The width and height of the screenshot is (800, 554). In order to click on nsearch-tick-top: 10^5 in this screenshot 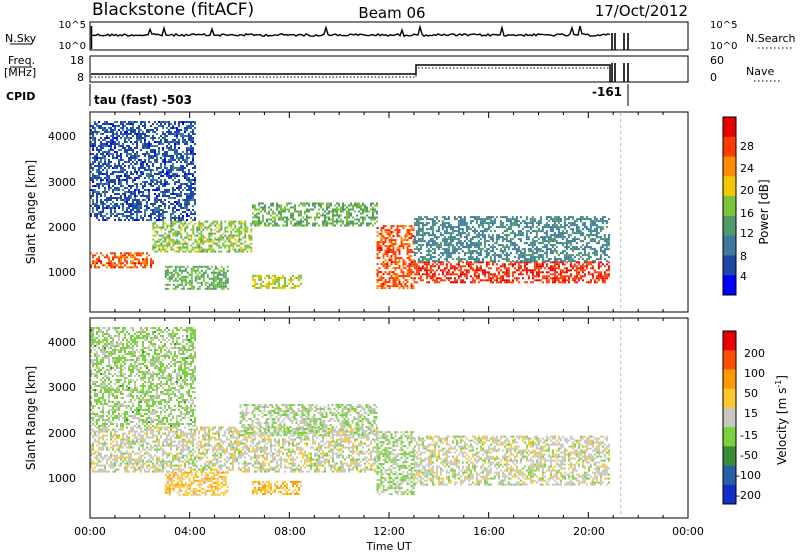, I will do `click(723, 25)`.